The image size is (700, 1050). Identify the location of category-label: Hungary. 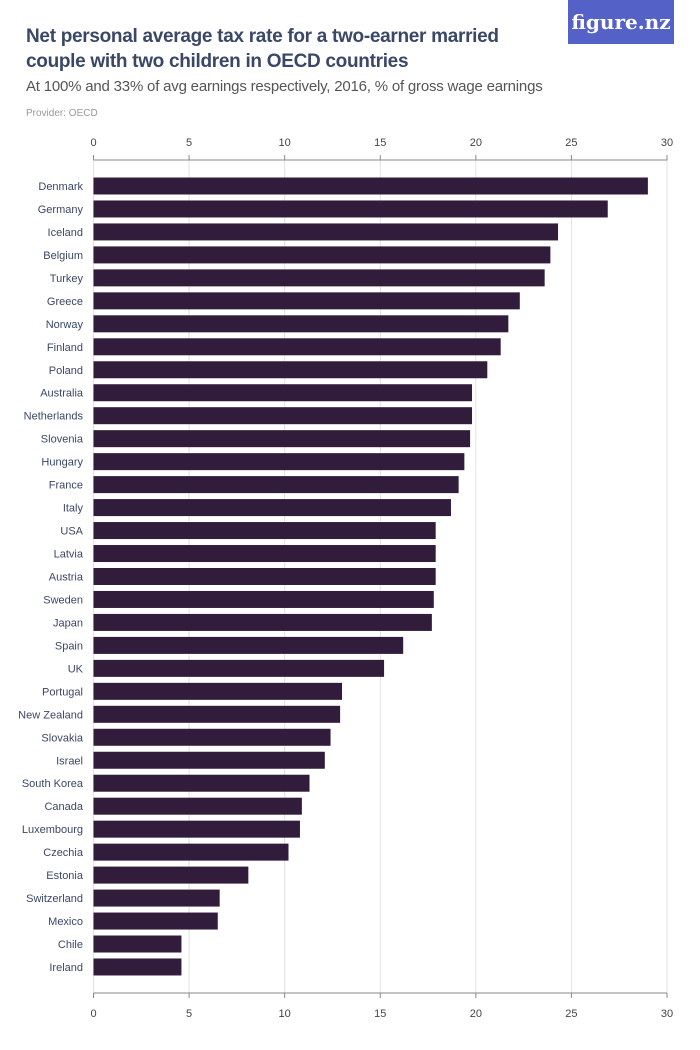
(62, 463).